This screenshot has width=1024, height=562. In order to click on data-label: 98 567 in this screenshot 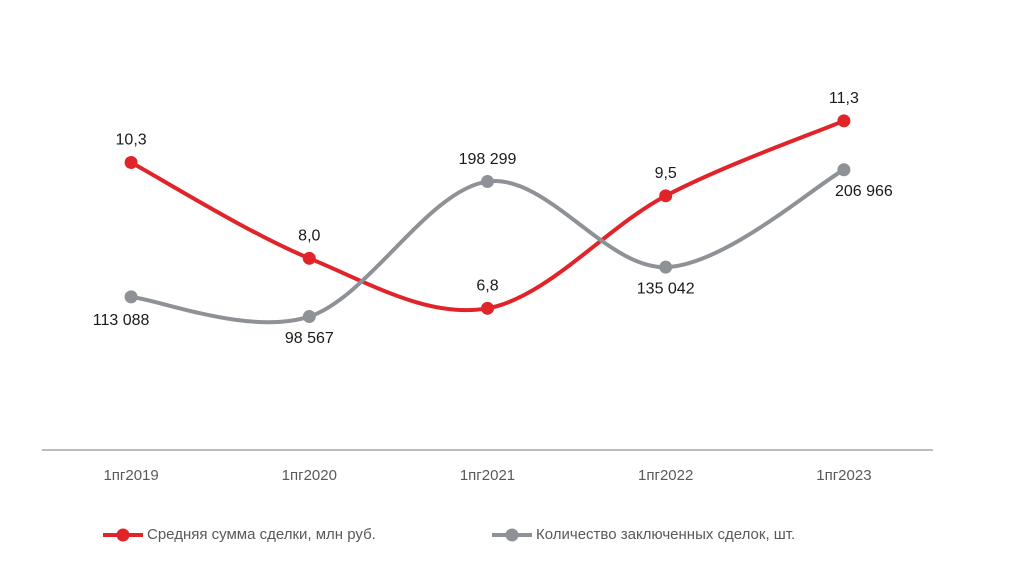, I will do `click(309, 338)`.